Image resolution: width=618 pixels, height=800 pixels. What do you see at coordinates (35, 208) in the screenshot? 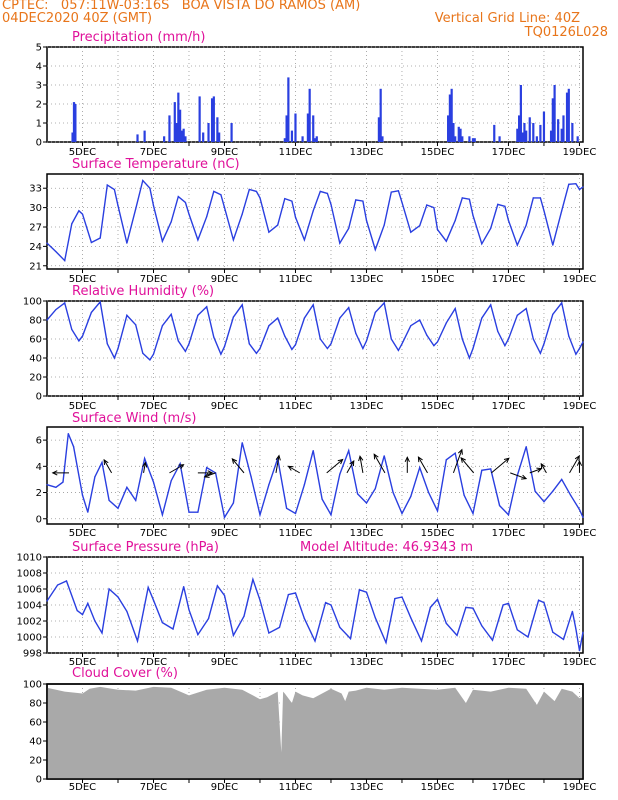
I see `y-tick-label: 30` at bounding box center [35, 208].